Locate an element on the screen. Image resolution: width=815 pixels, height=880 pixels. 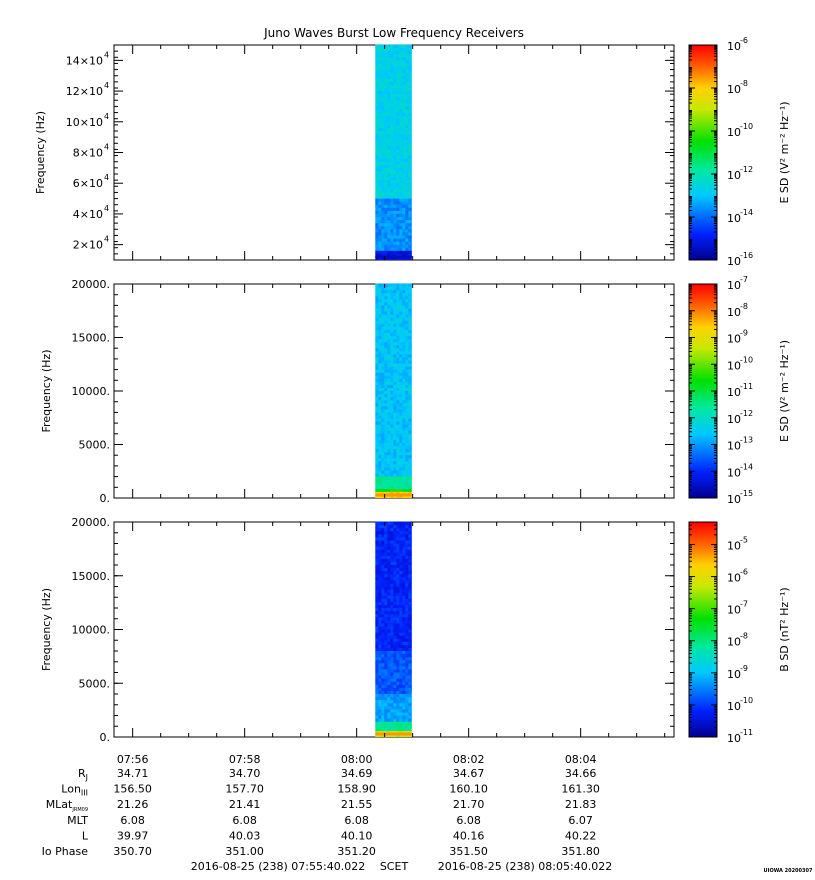
colorbar-tick-exponent: -15 is located at coordinates (746, 493).